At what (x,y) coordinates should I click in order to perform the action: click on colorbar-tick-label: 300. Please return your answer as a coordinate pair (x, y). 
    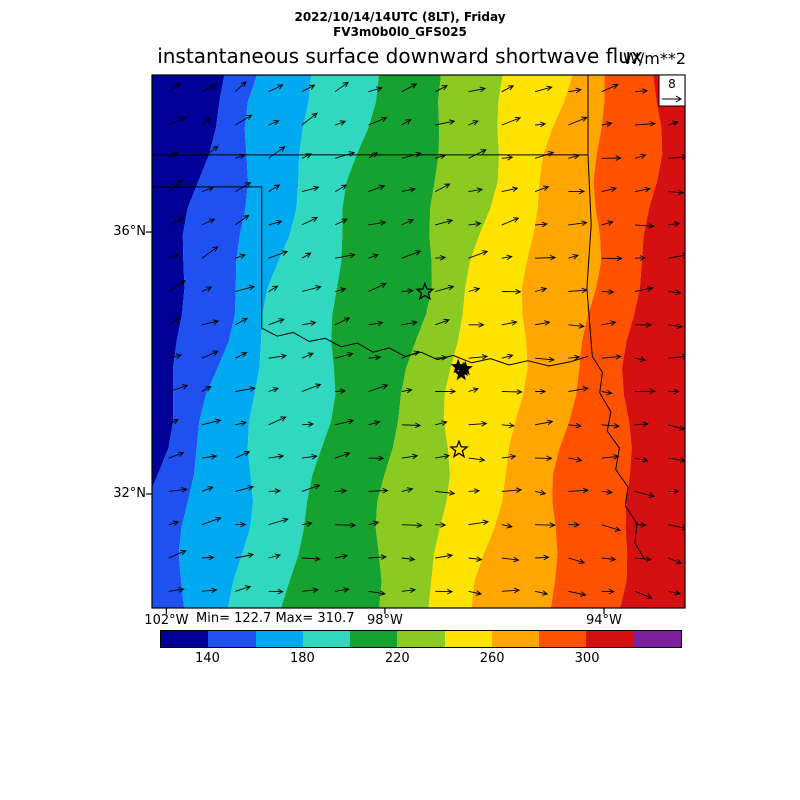
    Looking at the image, I should click on (587, 658).